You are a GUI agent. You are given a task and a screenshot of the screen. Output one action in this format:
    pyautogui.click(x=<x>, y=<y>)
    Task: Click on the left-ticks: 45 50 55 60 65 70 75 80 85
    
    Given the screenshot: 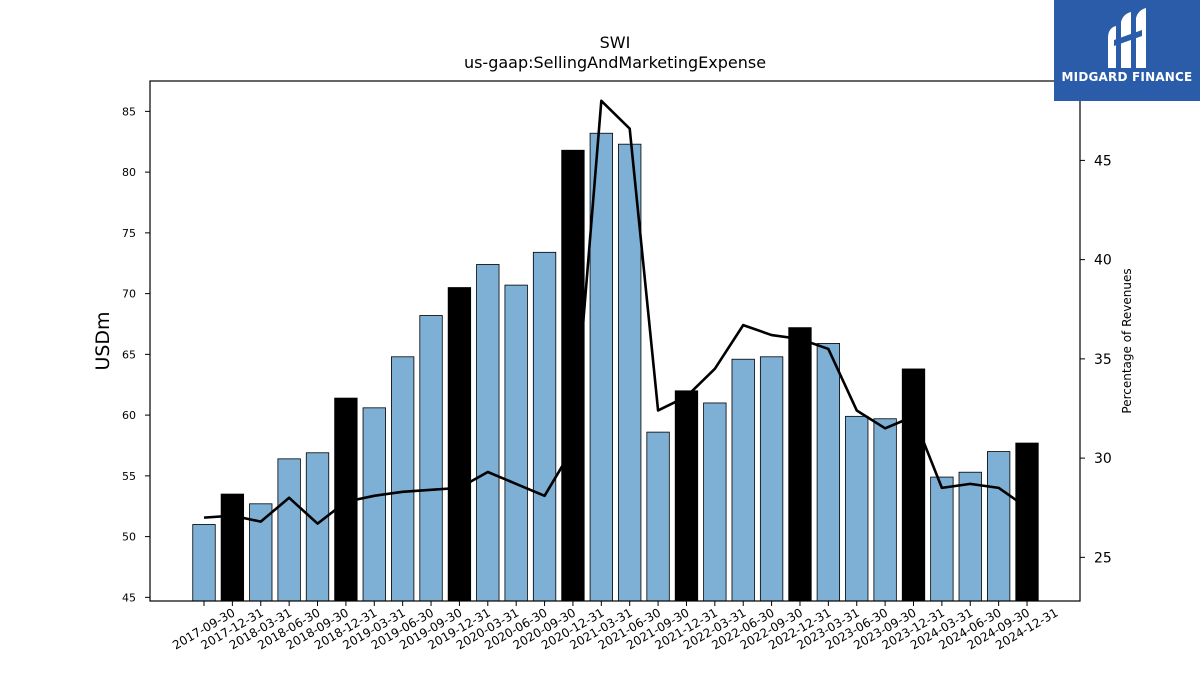 What is the action you would take?
    pyautogui.click(x=136, y=354)
    